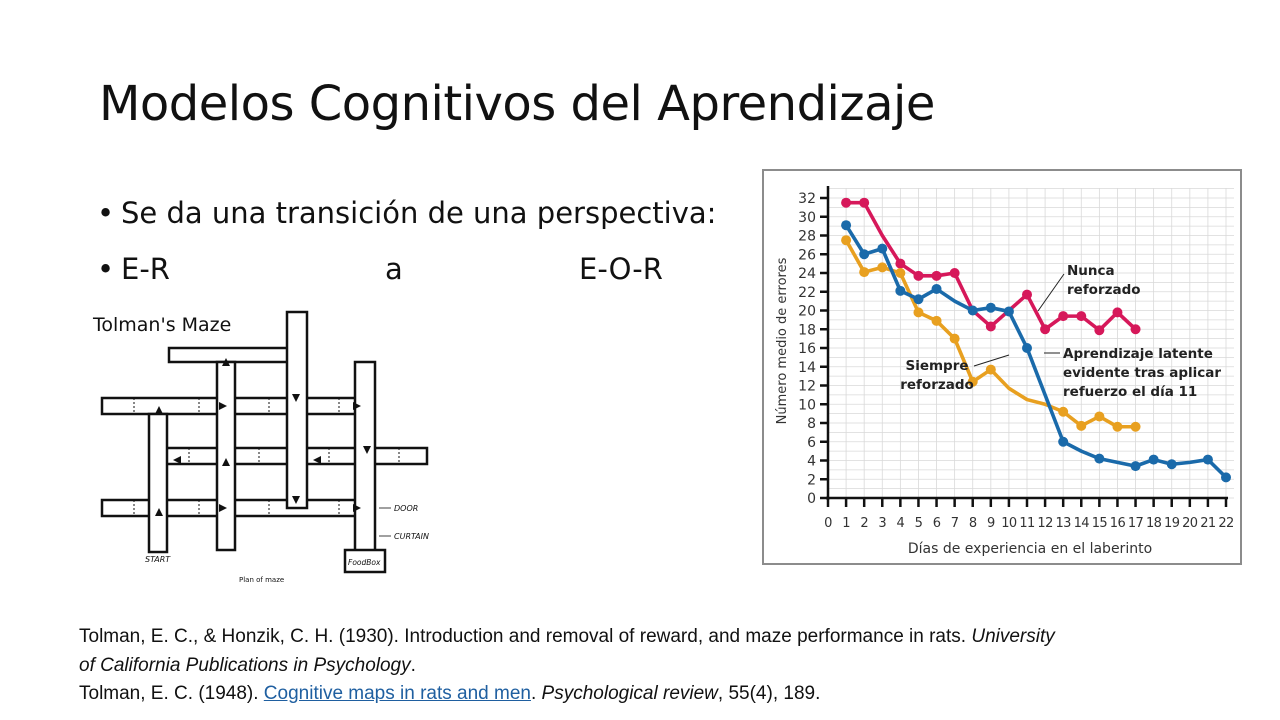 This screenshot has height=720, width=1280. I want to click on y-tick-label: 2, so click(811, 480).